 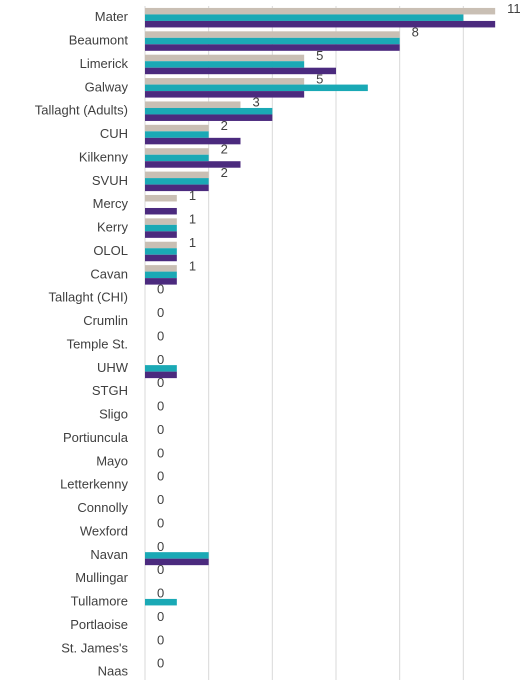 What do you see at coordinates (110, 250) in the screenshot?
I see `y-tick-label: OLOL` at bounding box center [110, 250].